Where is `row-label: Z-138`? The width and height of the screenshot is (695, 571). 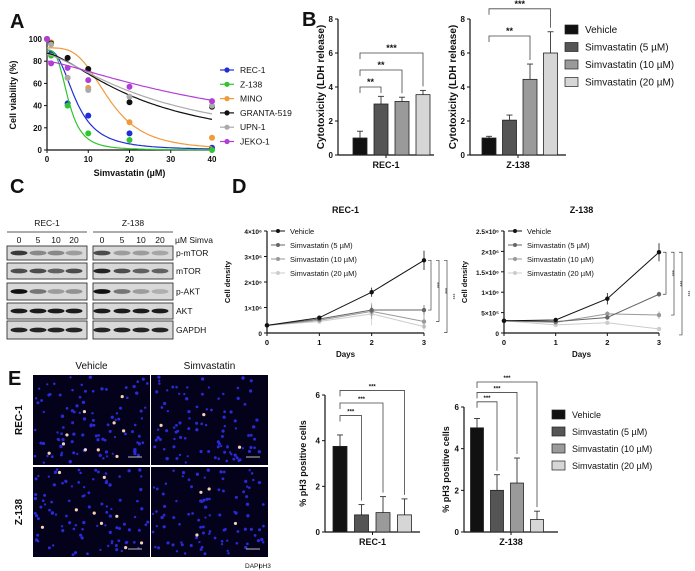
row-label: Z-138 is located at coordinates (19, 512).